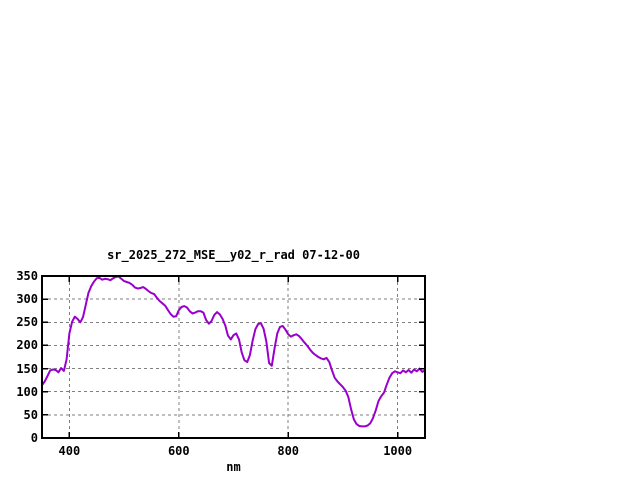  Describe the element at coordinates (398, 451) in the screenshot. I see `x-tick-label: 1000` at that location.